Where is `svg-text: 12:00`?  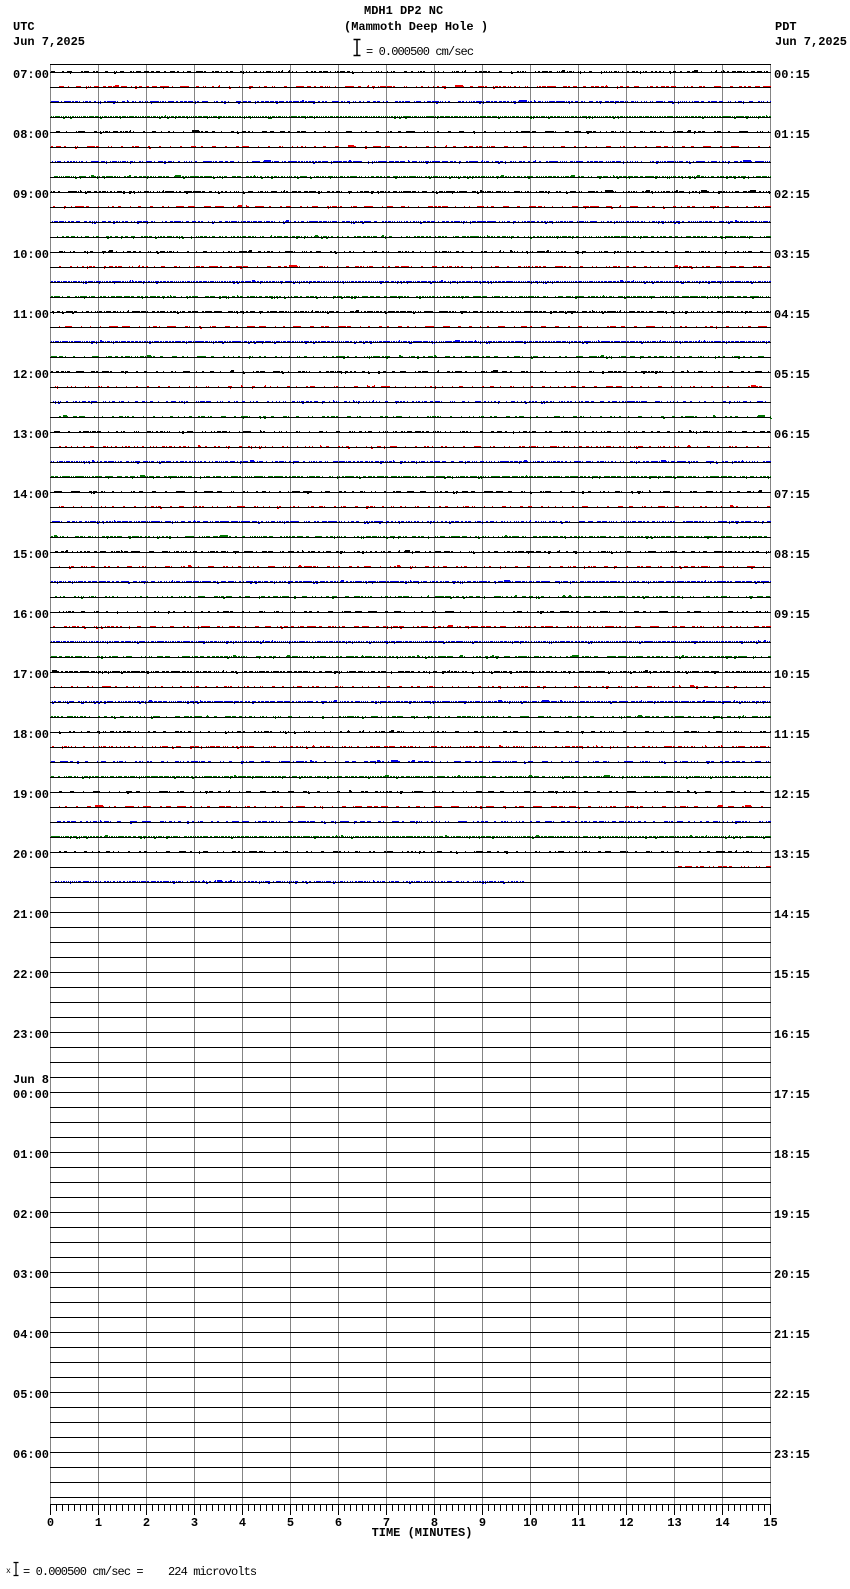 svg-text: 12:00 is located at coordinates (31, 375).